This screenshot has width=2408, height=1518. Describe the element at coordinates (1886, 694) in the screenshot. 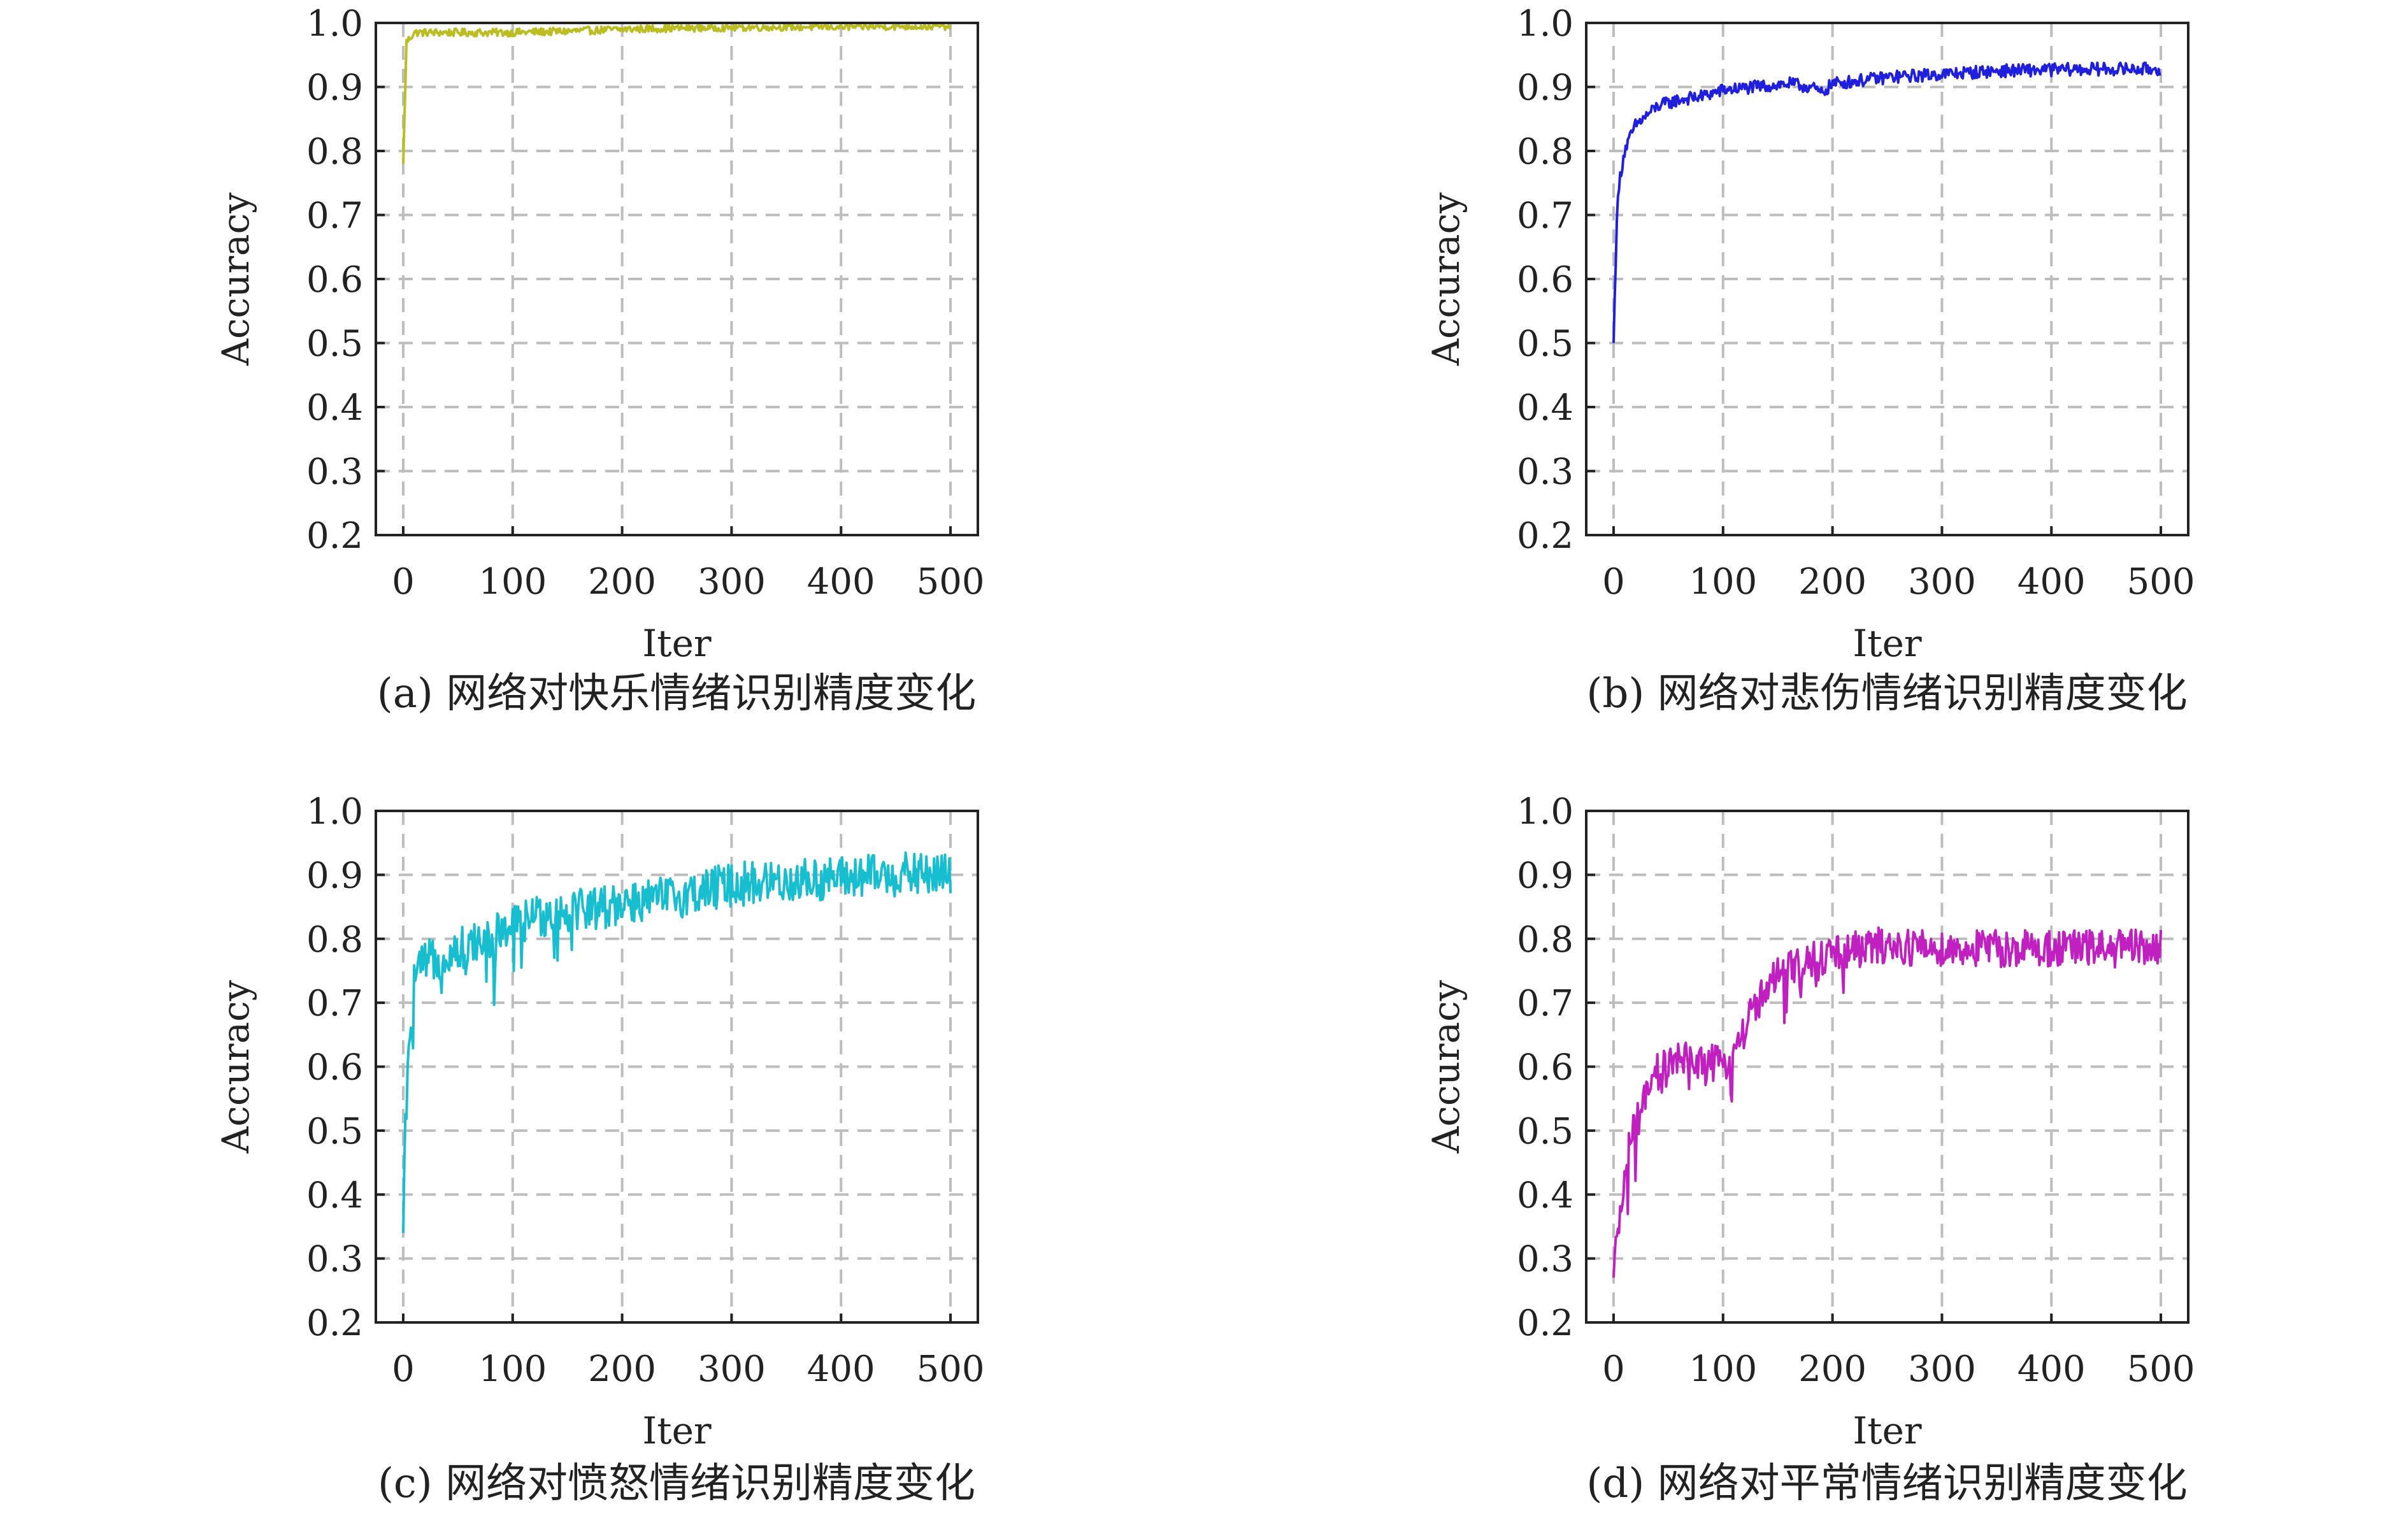

I see `subfigure-caption: (b) 网络对悲伤情绪识别精度变化` at that location.